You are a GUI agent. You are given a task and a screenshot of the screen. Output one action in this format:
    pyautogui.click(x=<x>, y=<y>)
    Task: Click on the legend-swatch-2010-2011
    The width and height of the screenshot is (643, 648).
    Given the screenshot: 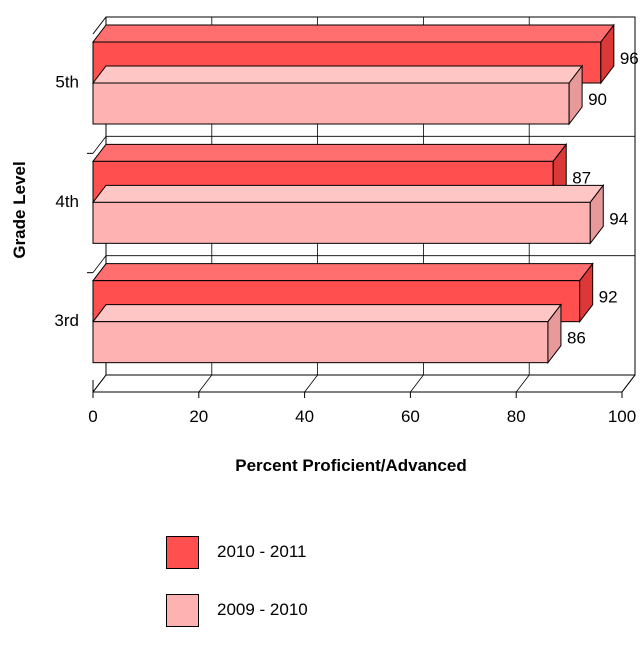 What is the action you would take?
    pyautogui.click(x=182, y=552)
    